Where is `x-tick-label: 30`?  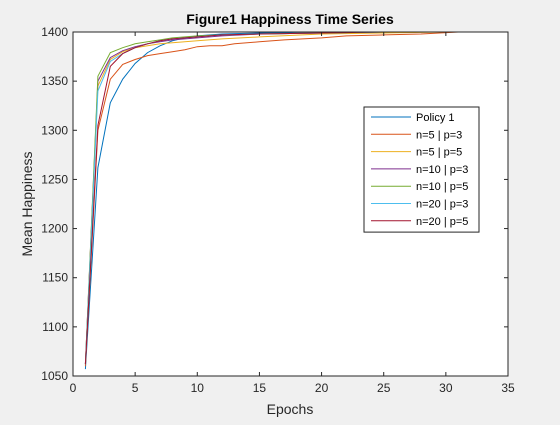
x-tick-label: 30 is located at coordinates (446, 388).